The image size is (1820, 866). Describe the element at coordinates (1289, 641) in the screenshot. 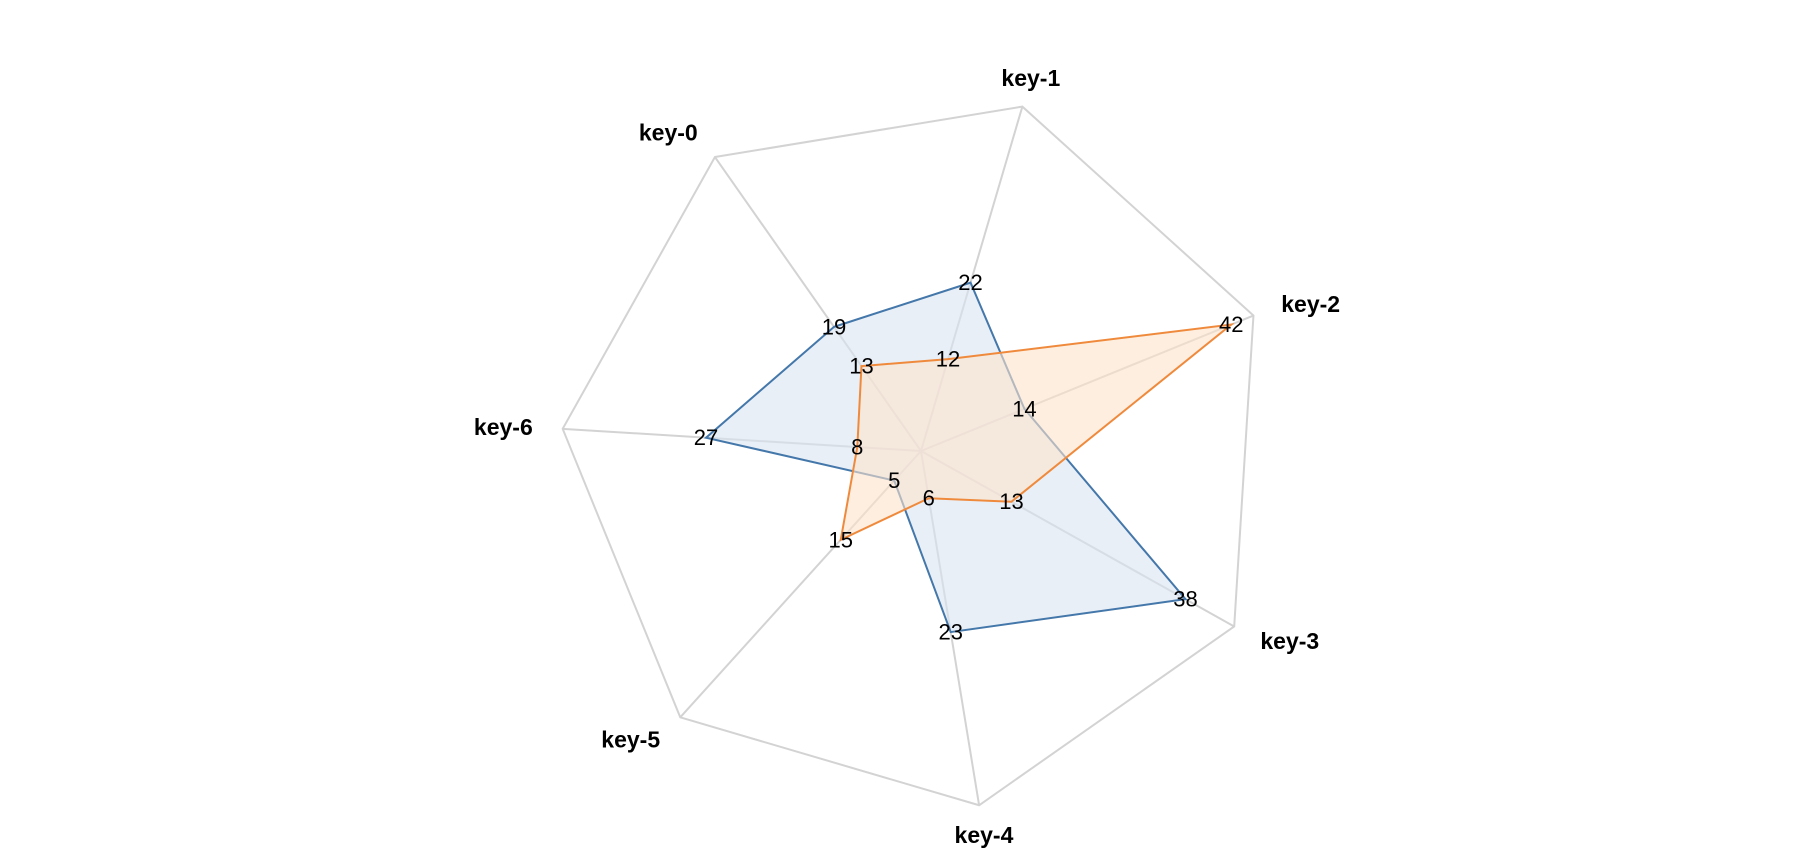

I see `axis-label-key-3: key-3` at that location.